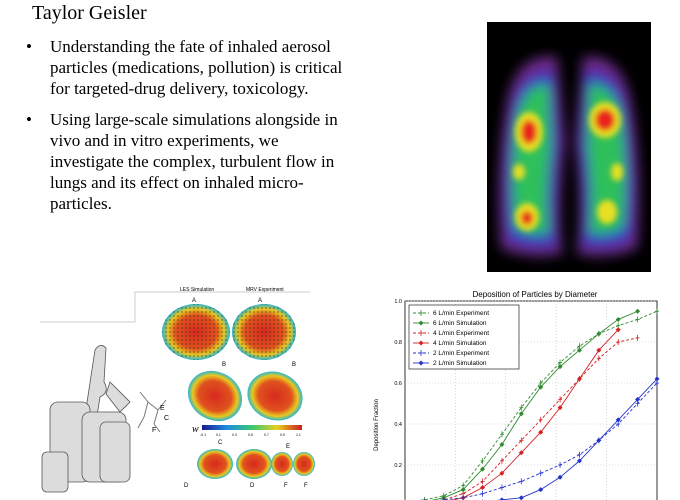 This screenshot has height=500, width=680. What do you see at coordinates (218, 435) in the screenshot?
I see `colorbar-tick: 0.1` at bounding box center [218, 435].